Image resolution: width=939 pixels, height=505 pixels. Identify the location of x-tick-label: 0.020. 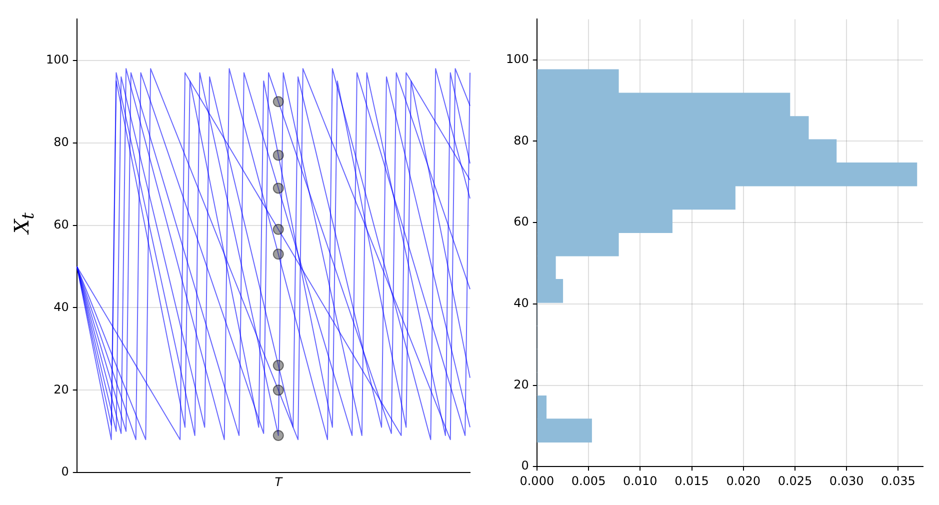
(743, 481).